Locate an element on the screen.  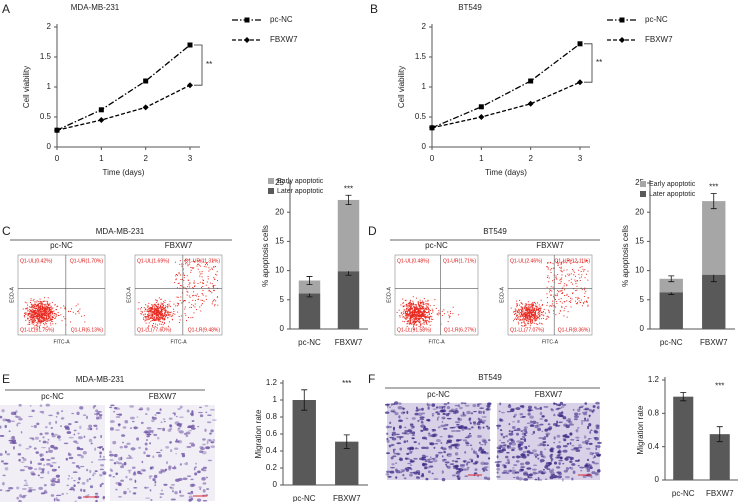
x-tick-label: 2 is located at coordinates (145, 158).